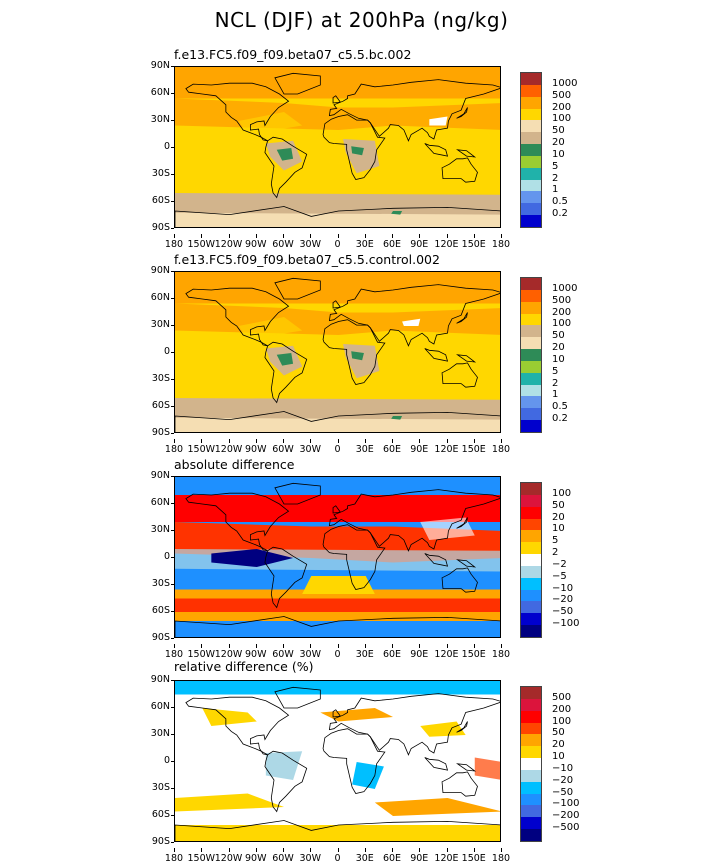 The width and height of the screenshot is (723, 865). I want to click on x-tick-label: 90W, so click(256, 244).